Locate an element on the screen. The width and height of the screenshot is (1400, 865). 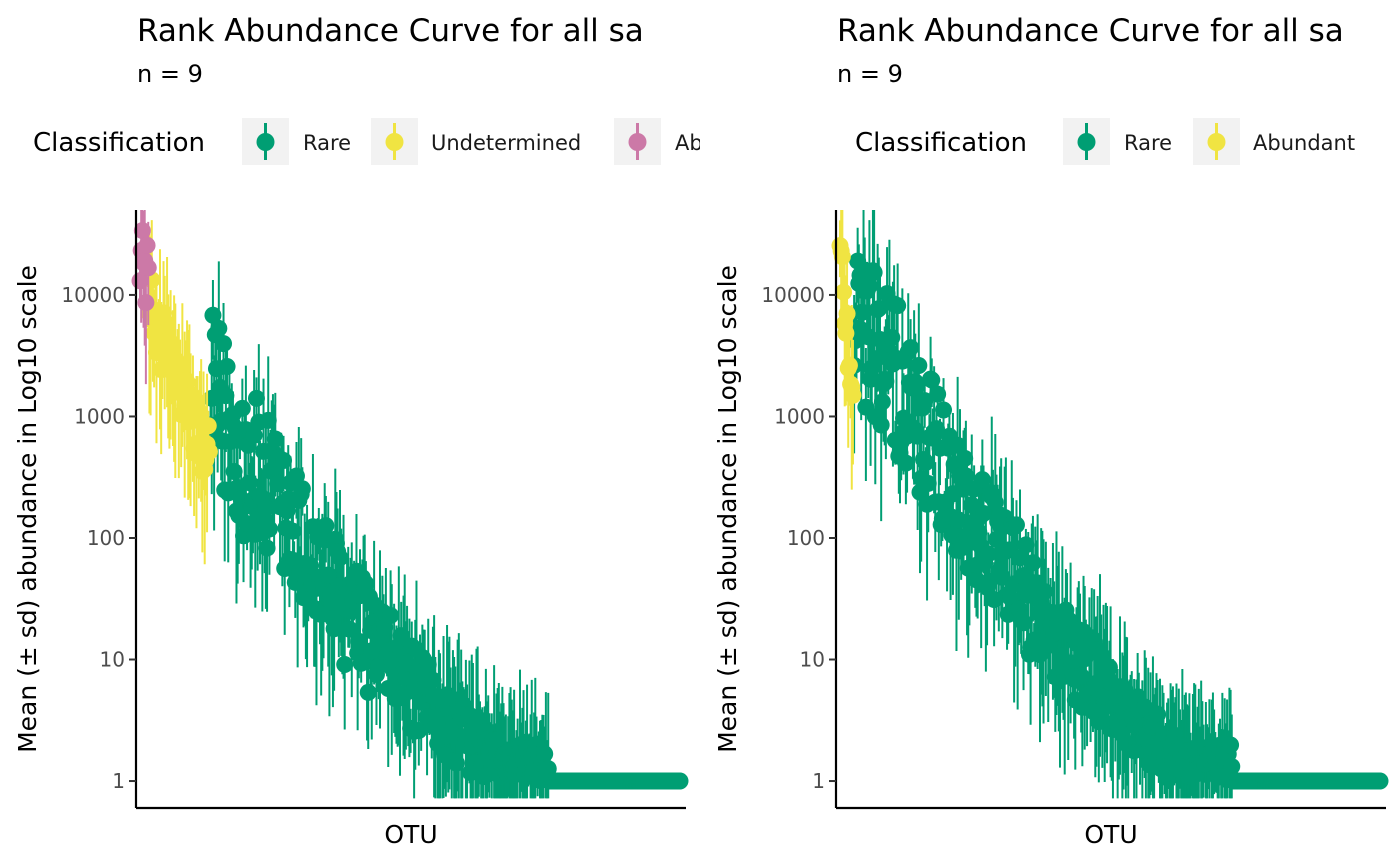
legend-label: Ab is located at coordinates (687, 143).